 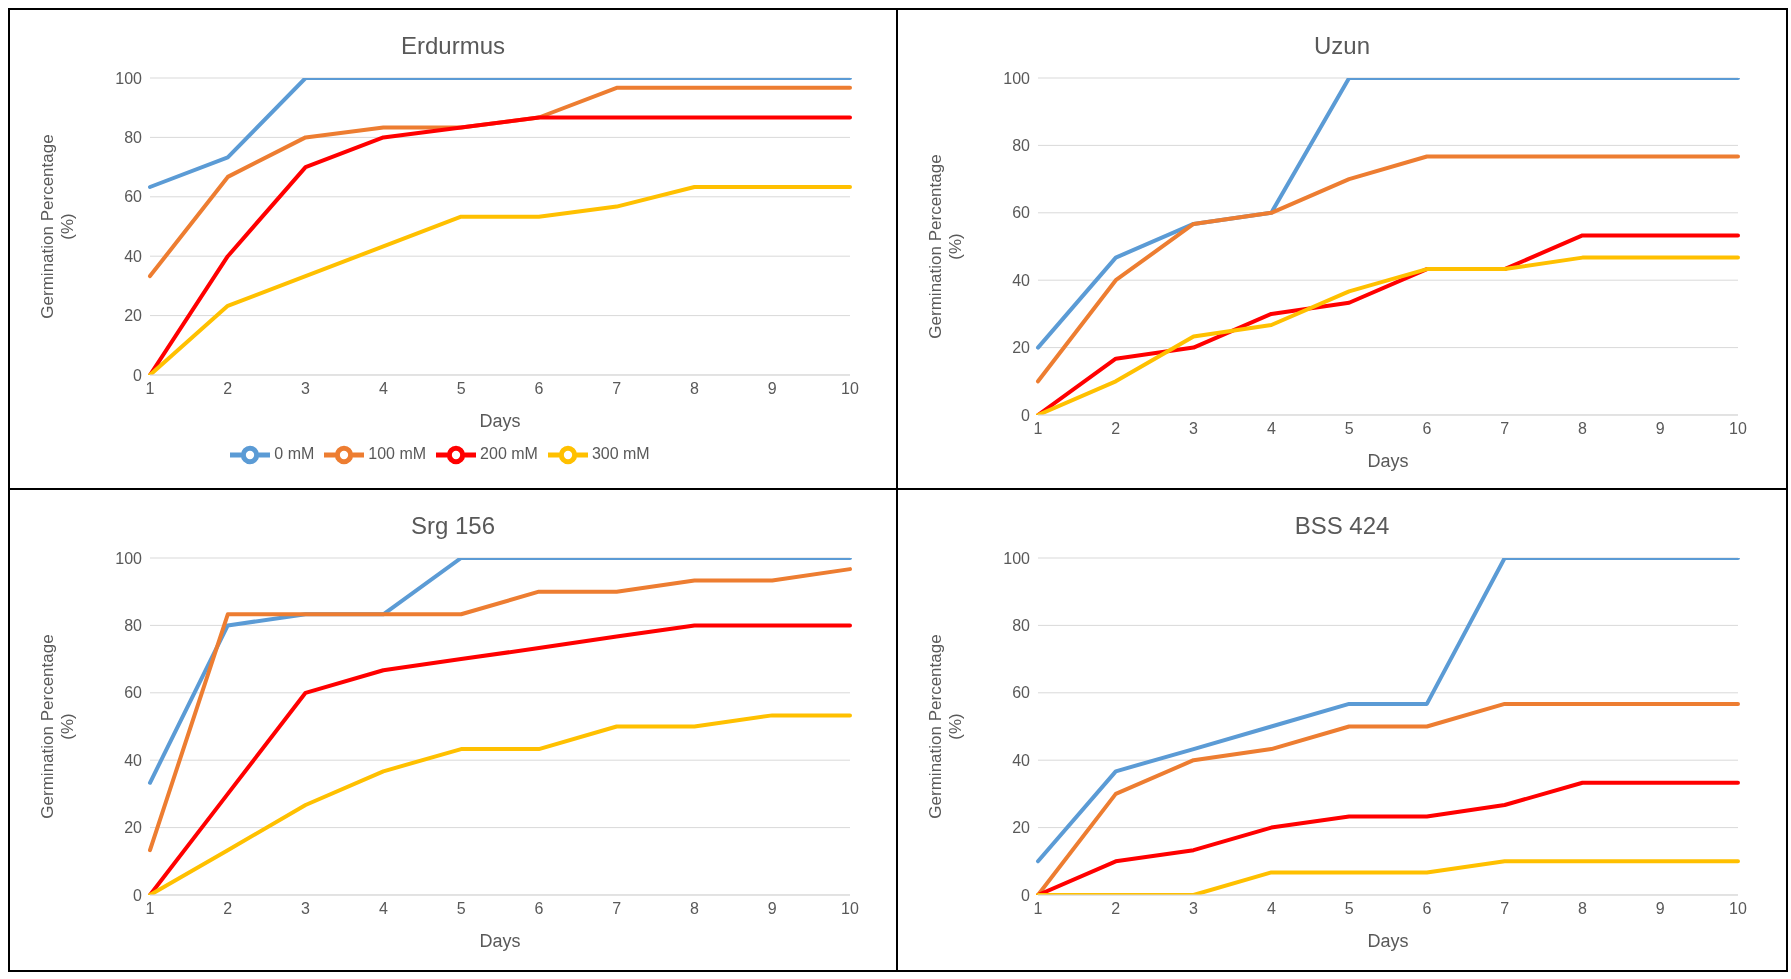 What do you see at coordinates (397, 454) in the screenshot?
I see `legend-label: 100 mM` at bounding box center [397, 454].